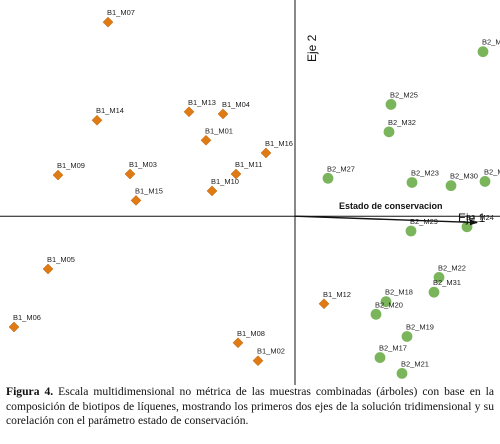 The image size is (500, 444). What do you see at coordinates (189, 112) in the screenshot?
I see `point-b1-m13` at bounding box center [189, 112].